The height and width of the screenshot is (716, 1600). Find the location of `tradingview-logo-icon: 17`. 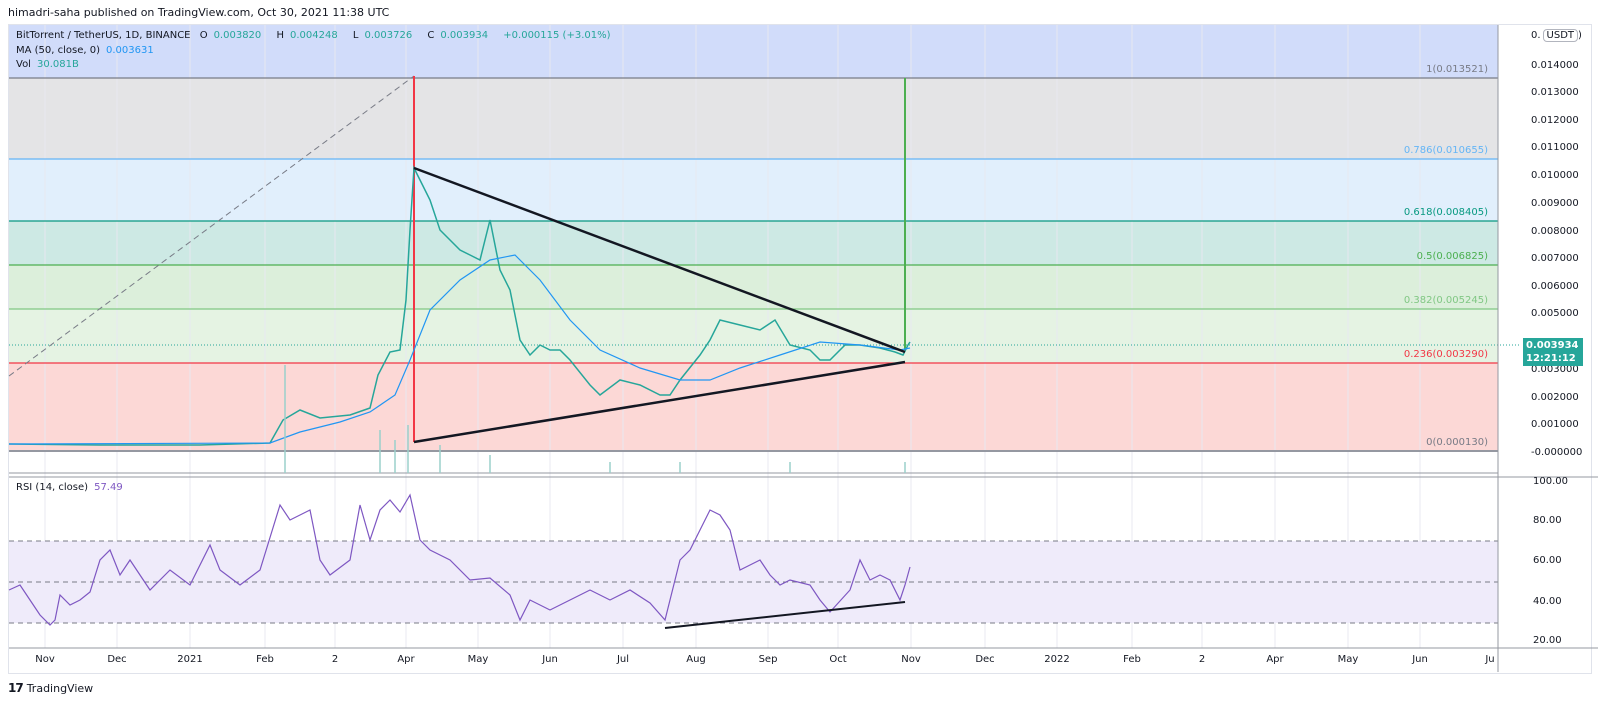

tradingview-logo-icon: 17 is located at coordinates (16, 688).